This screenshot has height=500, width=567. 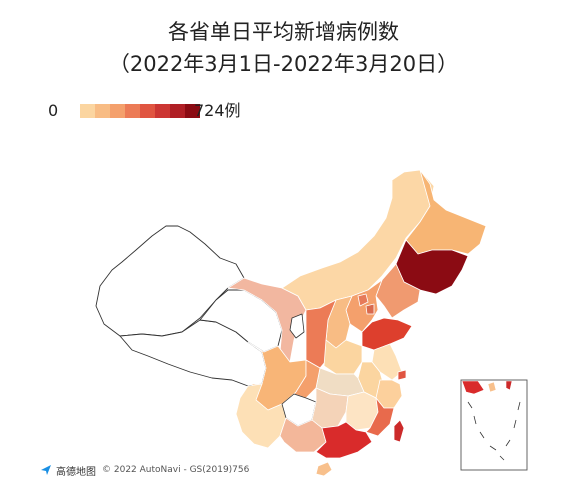 I want to click on copyright-text: © 2022 AutoNavi - GS(2019)756, so click(x=176, y=470).